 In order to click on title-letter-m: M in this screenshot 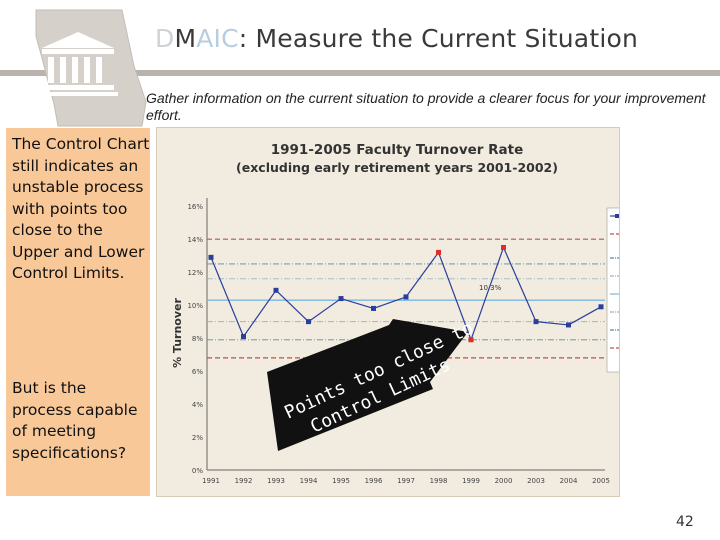, I will do `click(185, 38)`.